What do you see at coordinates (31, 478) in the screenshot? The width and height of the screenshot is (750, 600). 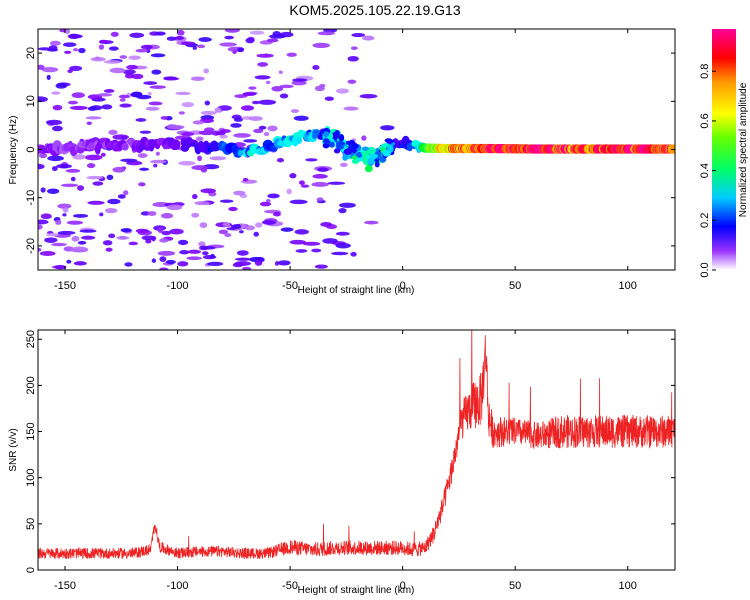 I see `y-tick-label: 100` at bounding box center [31, 478].